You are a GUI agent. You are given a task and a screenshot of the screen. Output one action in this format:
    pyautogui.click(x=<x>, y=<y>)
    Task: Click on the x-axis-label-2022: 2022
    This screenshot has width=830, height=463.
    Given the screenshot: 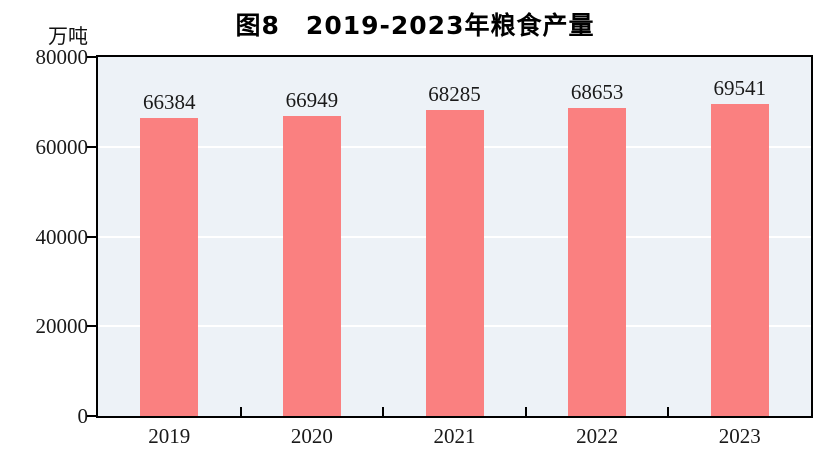 What is the action you would take?
    pyautogui.click(x=597, y=436)
    